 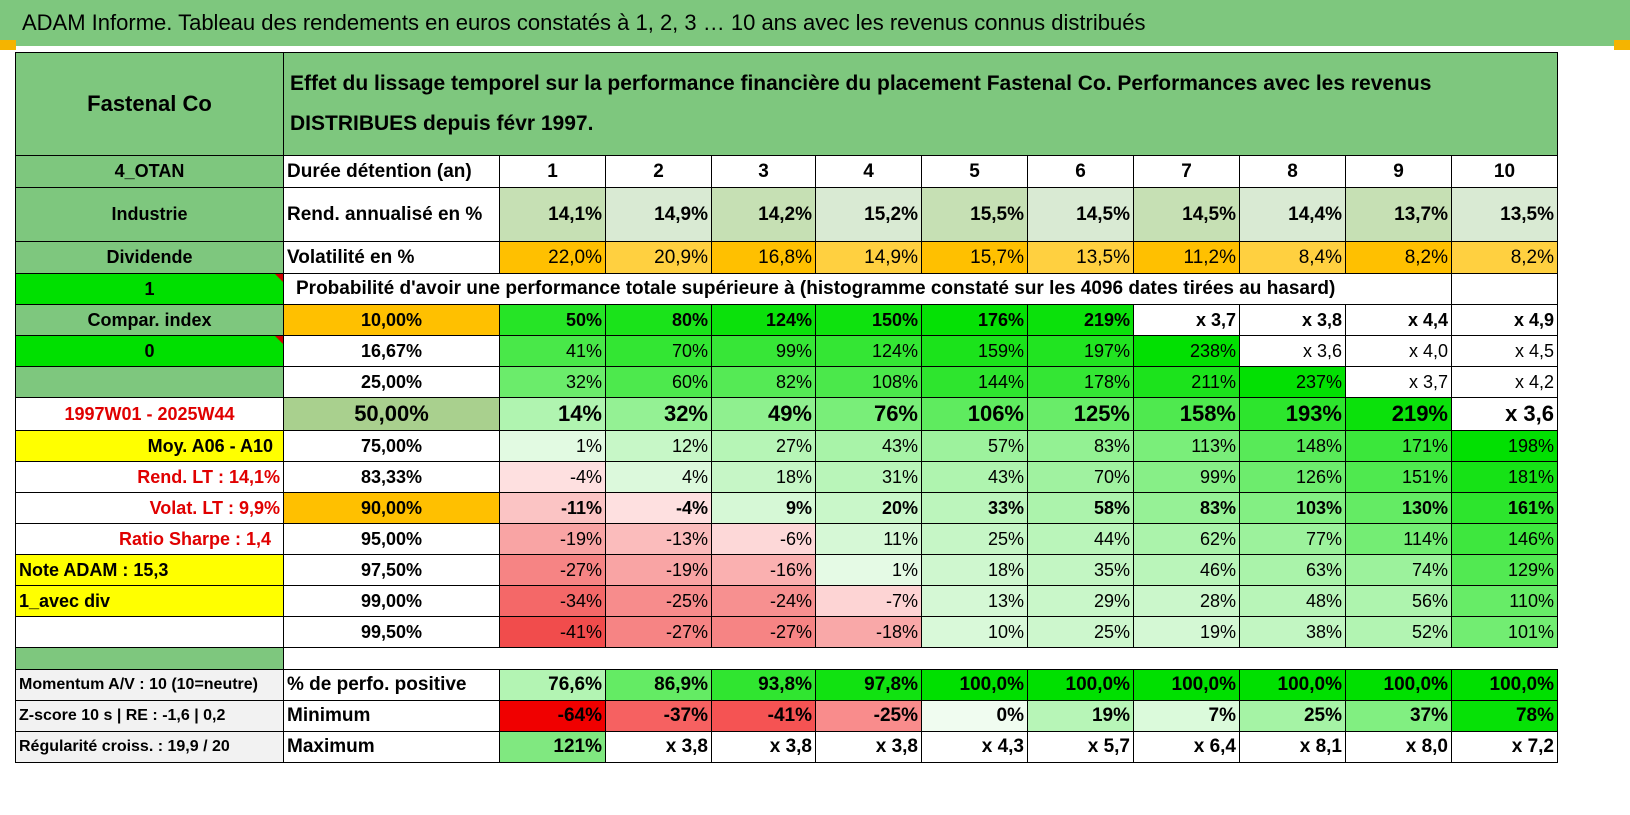 I want to click on duration-header: 2, so click(x=658, y=171).